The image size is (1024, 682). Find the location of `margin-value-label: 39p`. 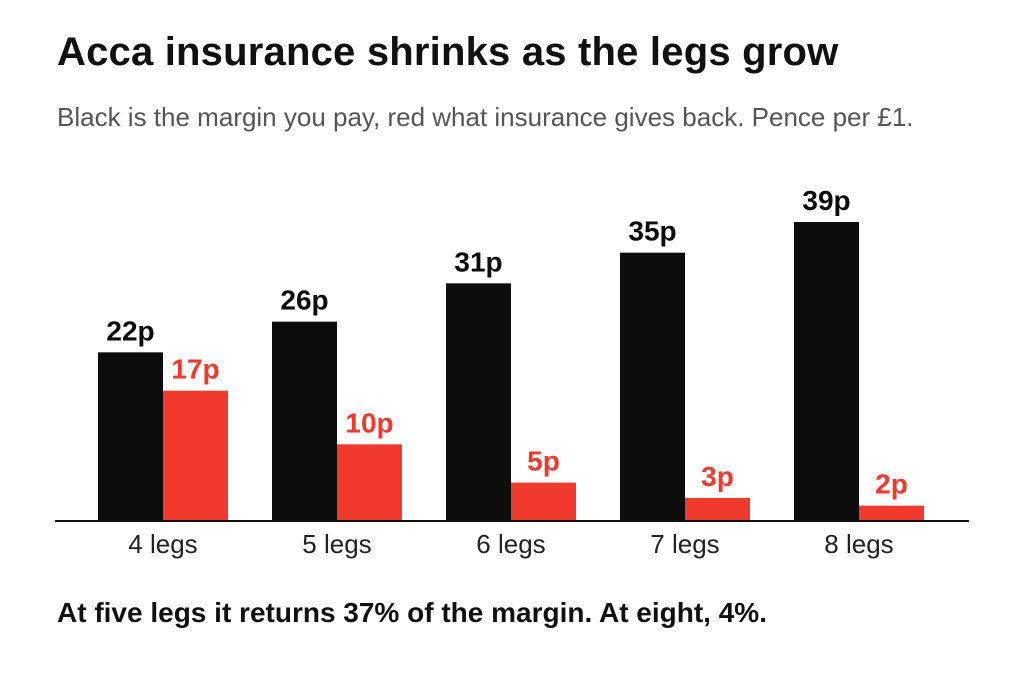

margin-value-label: 39p is located at coordinates (826, 200).